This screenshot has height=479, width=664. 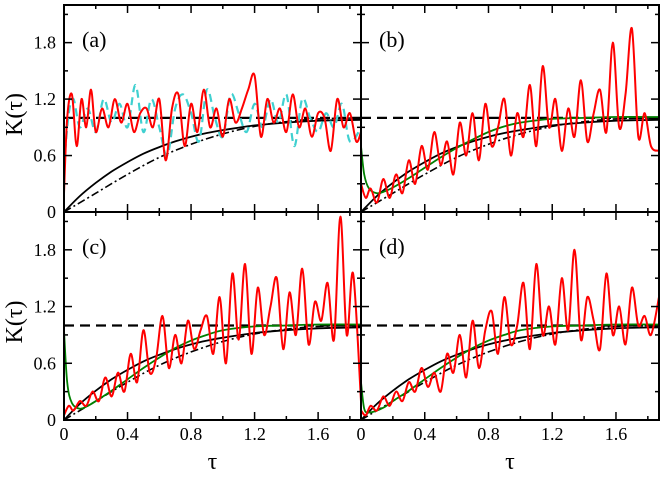 I want to click on panel-label: (b), so click(x=392, y=39).